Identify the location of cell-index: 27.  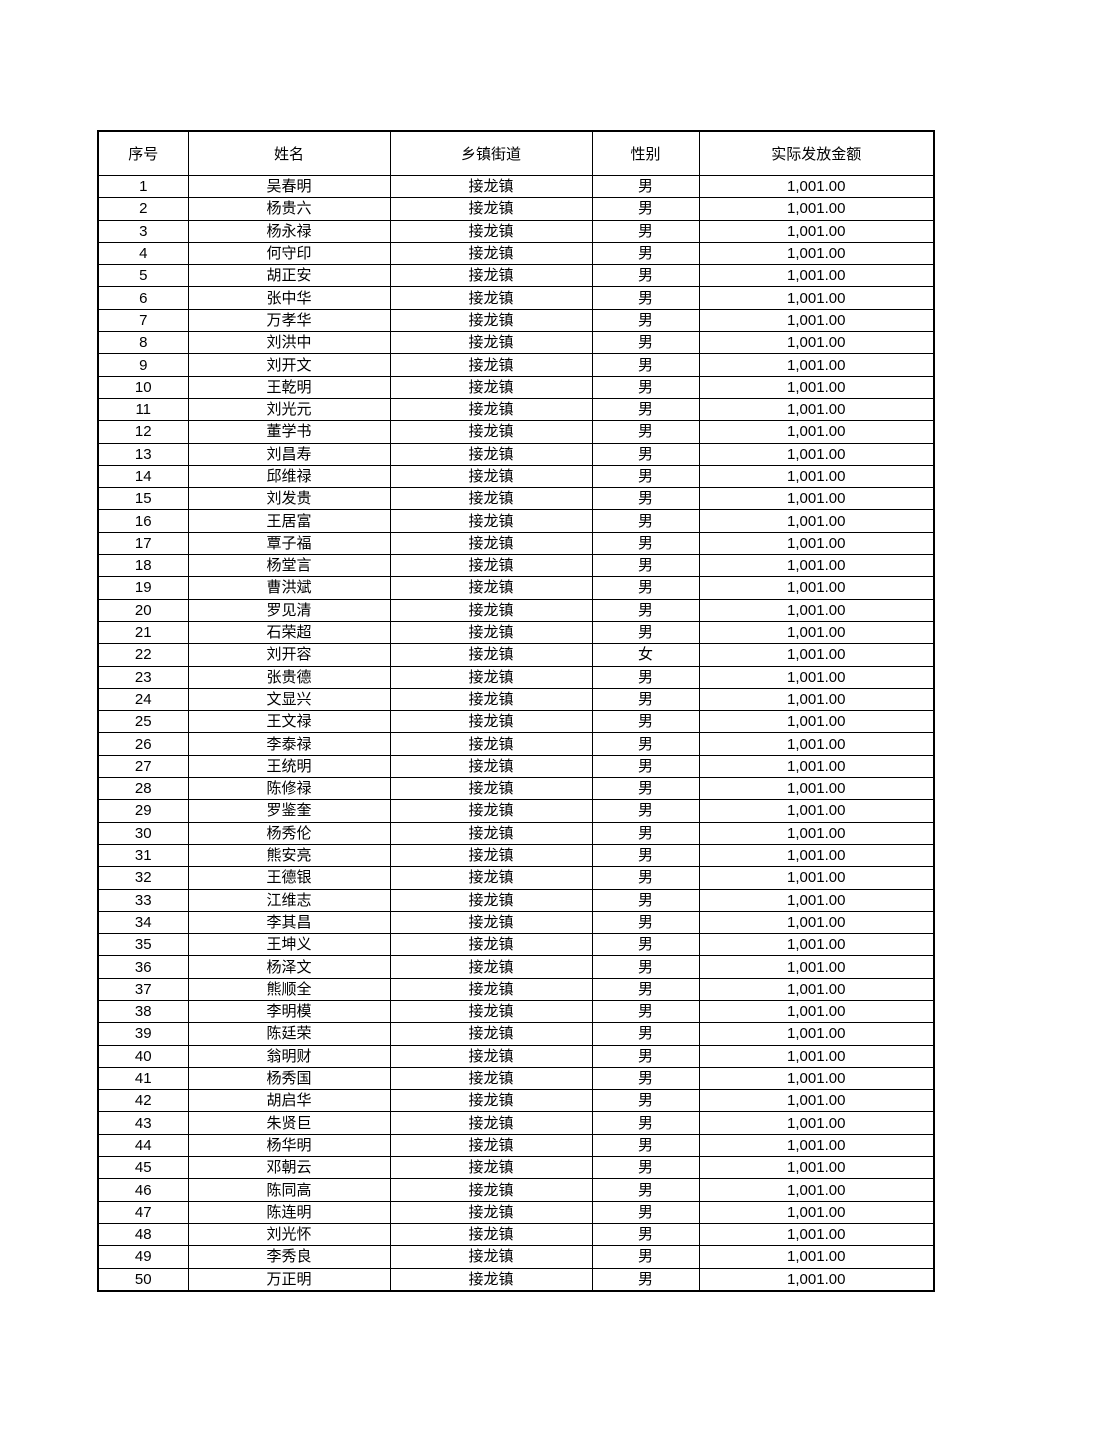
(143, 766).